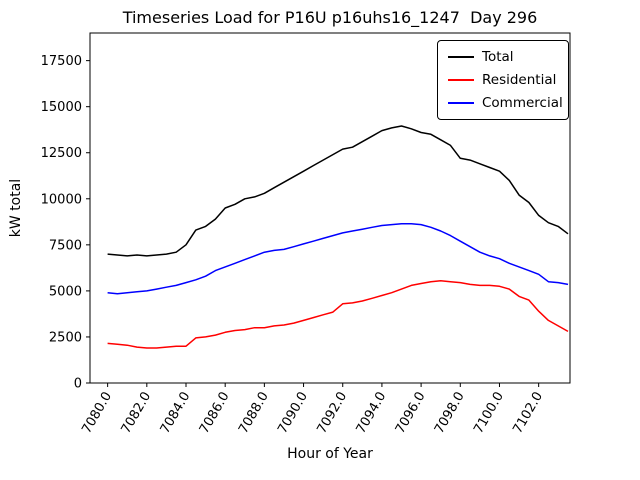  Describe the element at coordinates (489, 413) in the screenshot. I see `svg-text: 7100.0` at that location.